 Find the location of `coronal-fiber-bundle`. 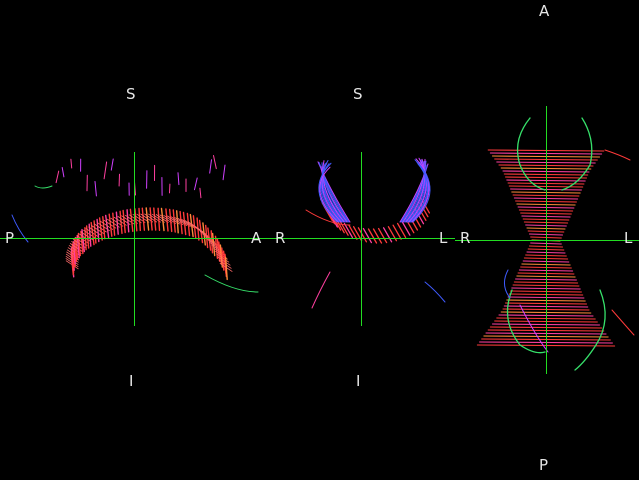

coronal-fiber-bundle is located at coordinates (375, 233).